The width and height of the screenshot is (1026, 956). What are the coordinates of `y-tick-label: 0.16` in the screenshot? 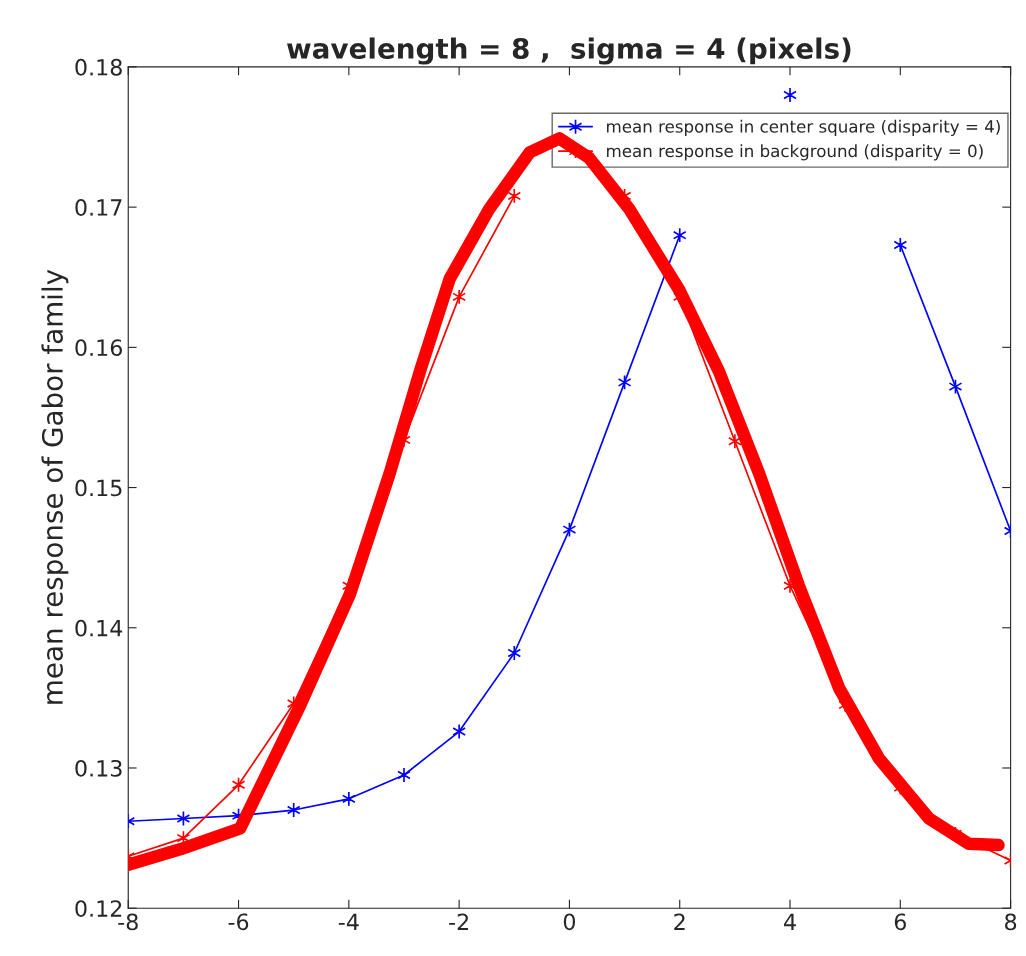 It's located at (98, 348).